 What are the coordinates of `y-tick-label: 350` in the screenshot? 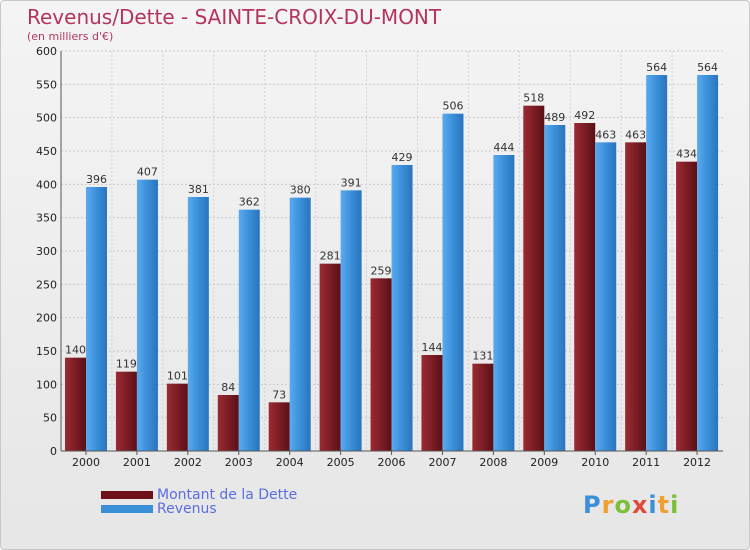 It's located at (46, 218).